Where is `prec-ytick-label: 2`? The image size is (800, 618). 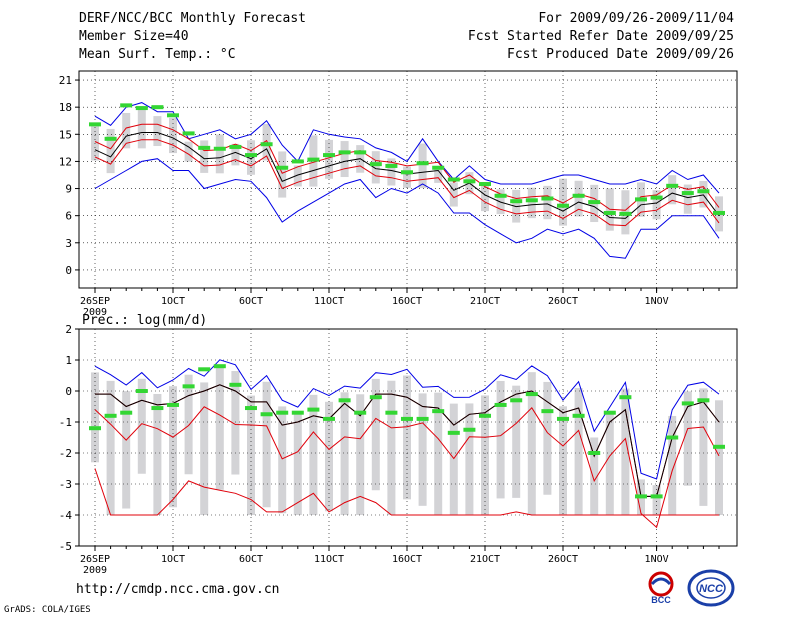
prec-ytick-label: 2 is located at coordinates (68, 329).